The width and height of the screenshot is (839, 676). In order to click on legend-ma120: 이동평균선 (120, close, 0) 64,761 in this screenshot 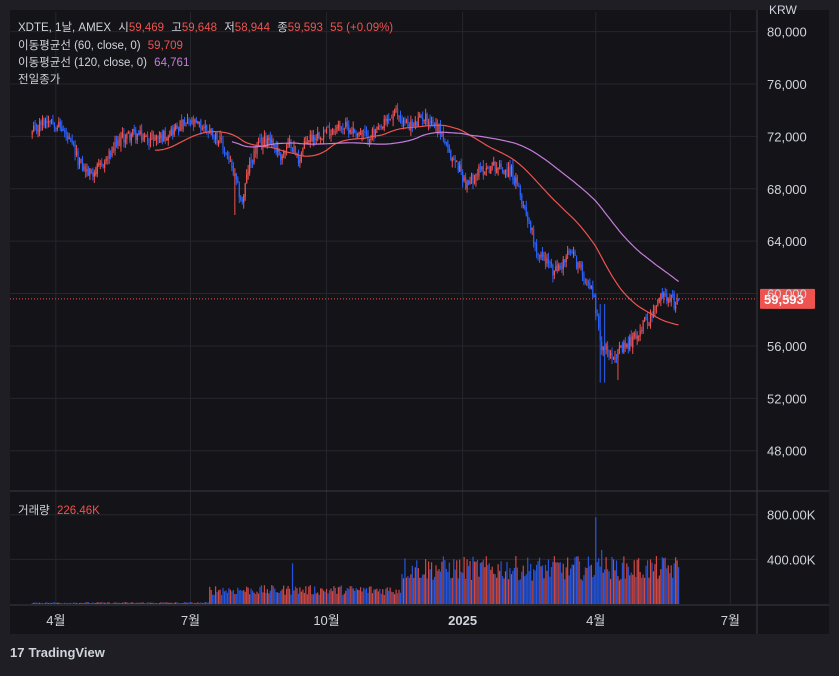, I will do `click(105, 62)`.